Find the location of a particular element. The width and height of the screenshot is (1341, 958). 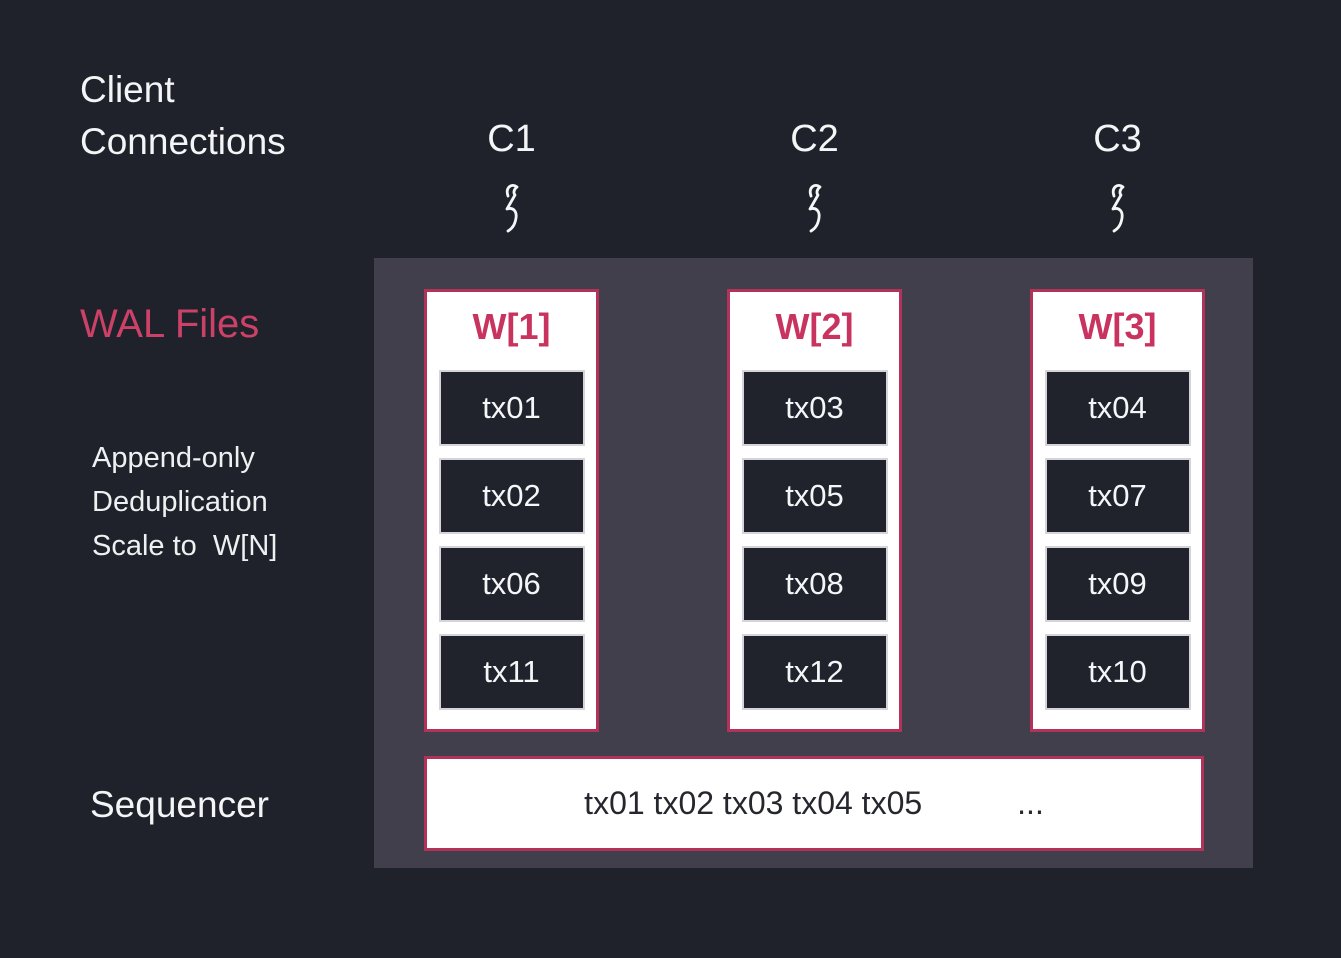

transaction-box: tx08 is located at coordinates (814, 584).